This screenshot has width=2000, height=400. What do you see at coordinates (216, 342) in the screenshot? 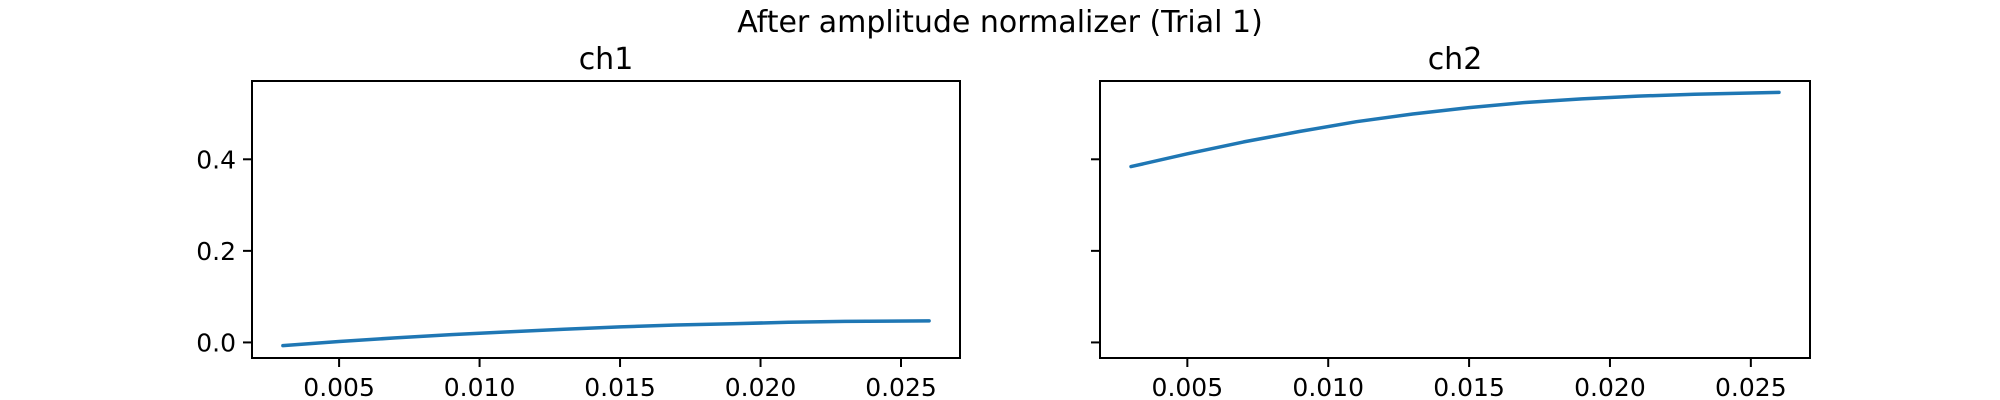
I see `y-tick-label: 0.0` at bounding box center [216, 342].